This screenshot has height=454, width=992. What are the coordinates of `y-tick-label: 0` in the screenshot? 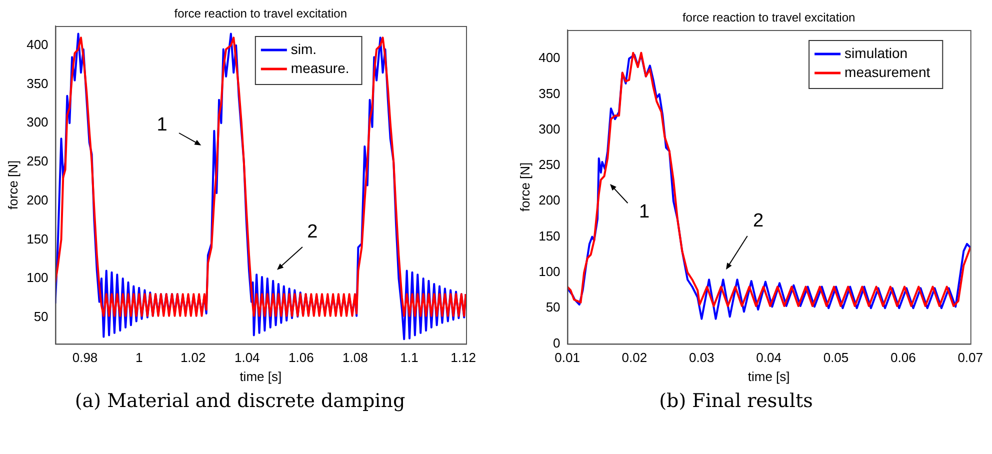 It's located at (556, 342).